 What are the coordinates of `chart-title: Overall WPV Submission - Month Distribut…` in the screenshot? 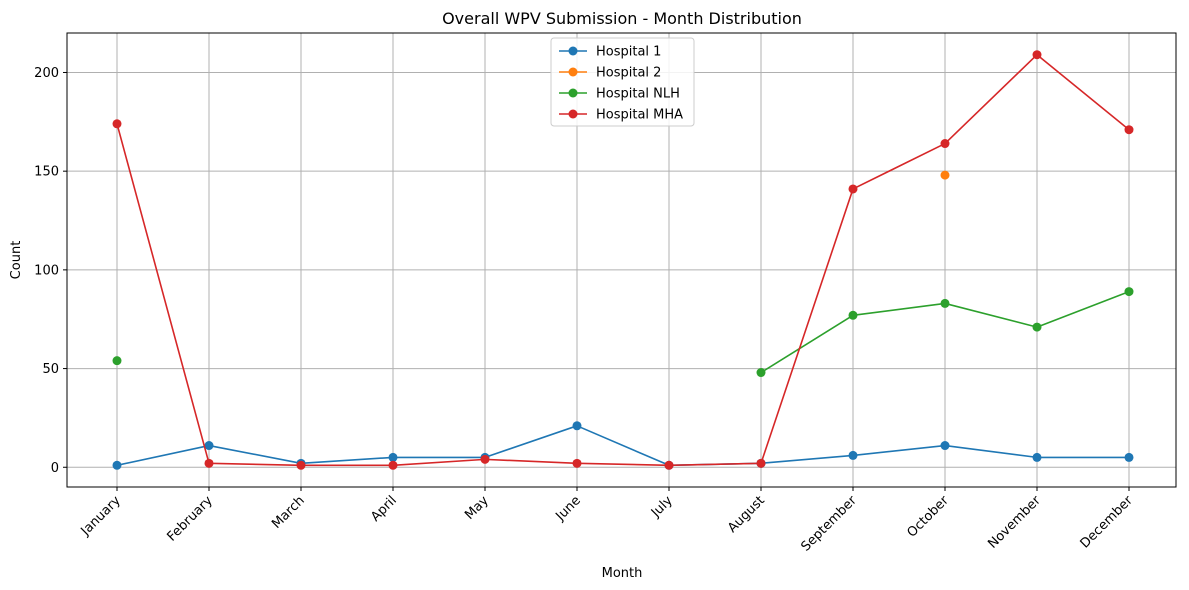 It's located at (622, 18).